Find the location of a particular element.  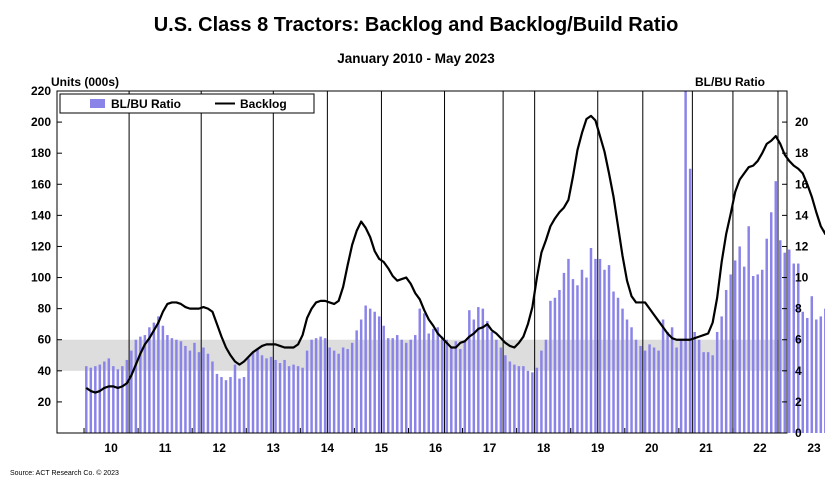

right-tick-label: 12 is located at coordinates (802, 246).